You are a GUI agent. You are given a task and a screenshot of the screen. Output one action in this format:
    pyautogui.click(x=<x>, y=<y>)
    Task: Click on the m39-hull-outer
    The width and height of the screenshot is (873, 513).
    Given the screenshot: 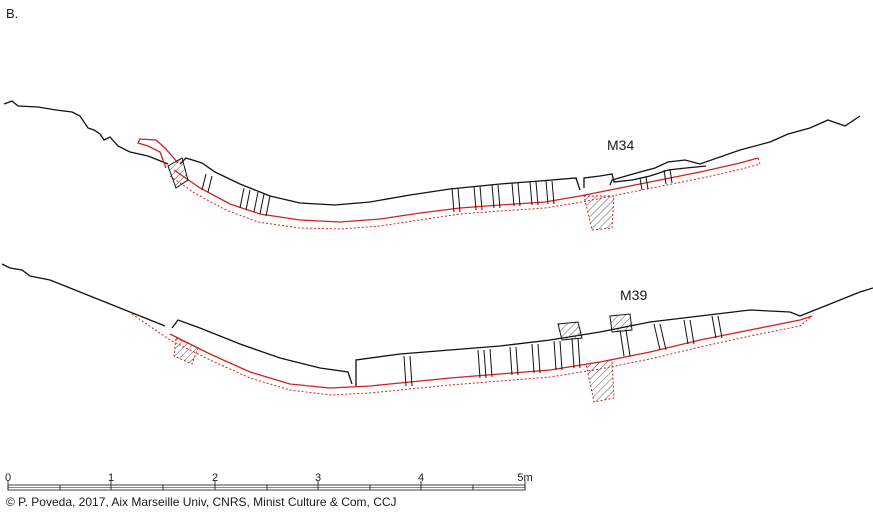 What is the action you would take?
    pyautogui.click(x=472, y=354)
    